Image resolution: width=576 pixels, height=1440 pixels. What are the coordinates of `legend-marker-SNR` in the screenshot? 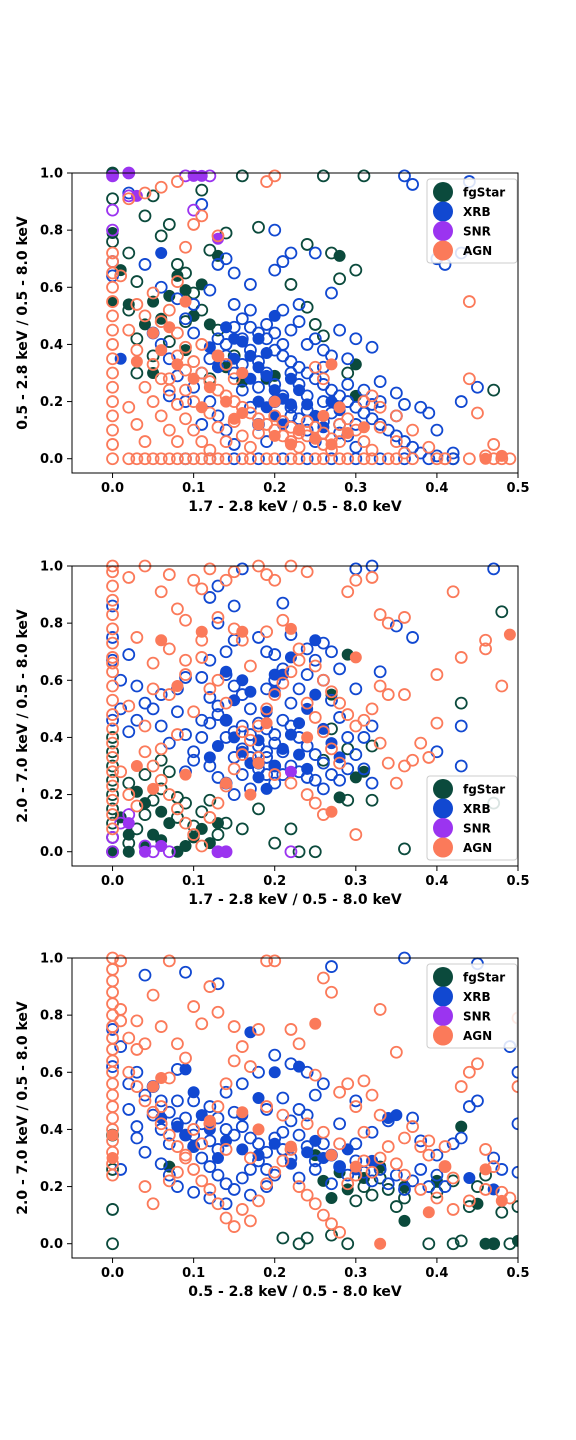 It's located at (443, 1016).